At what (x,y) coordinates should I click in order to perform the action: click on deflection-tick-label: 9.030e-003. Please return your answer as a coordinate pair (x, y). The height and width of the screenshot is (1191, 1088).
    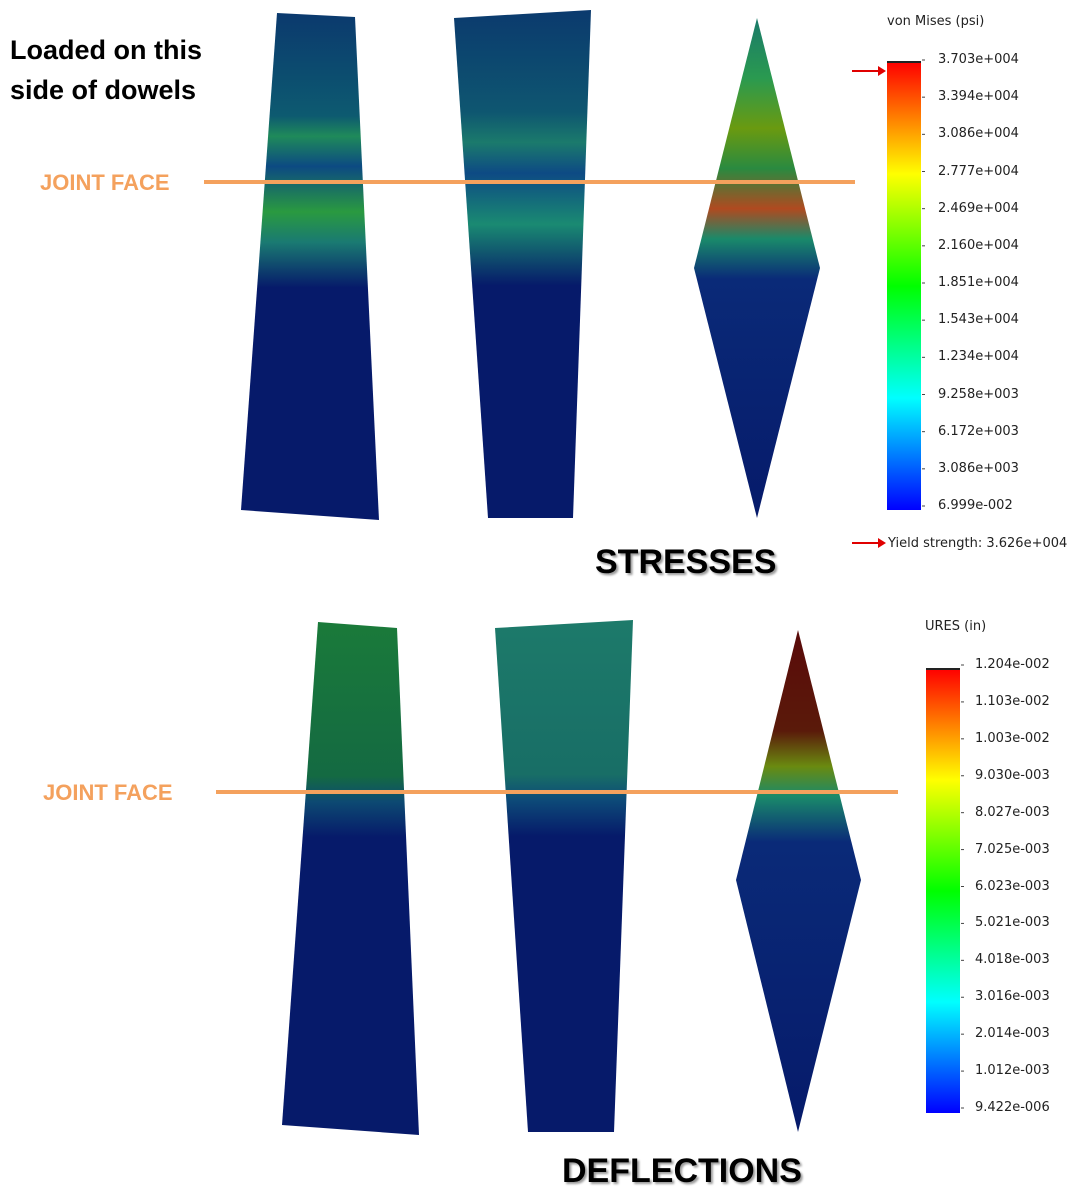
    Looking at the image, I should click on (1012, 775).